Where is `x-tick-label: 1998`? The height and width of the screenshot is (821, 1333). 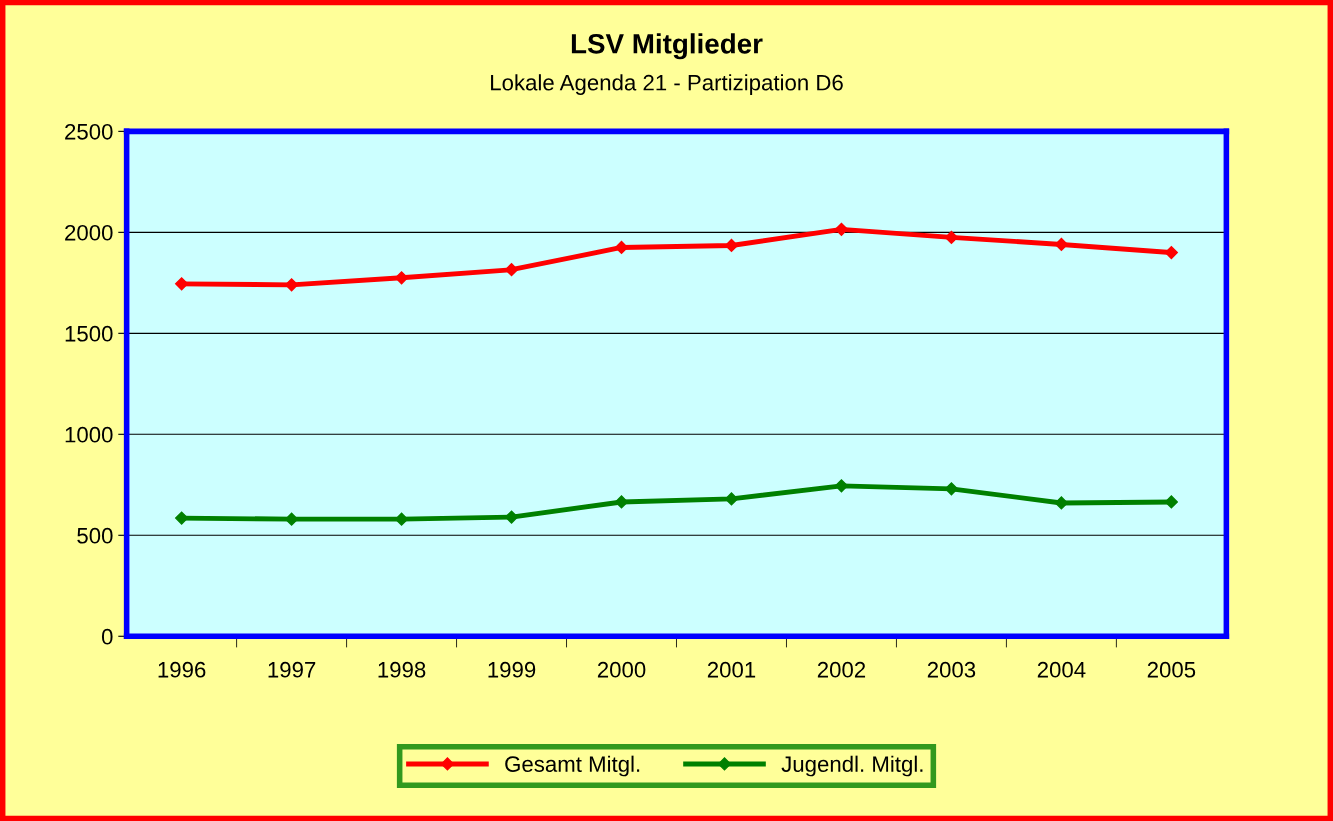 x-tick-label: 1998 is located at coordinates (402, 669).